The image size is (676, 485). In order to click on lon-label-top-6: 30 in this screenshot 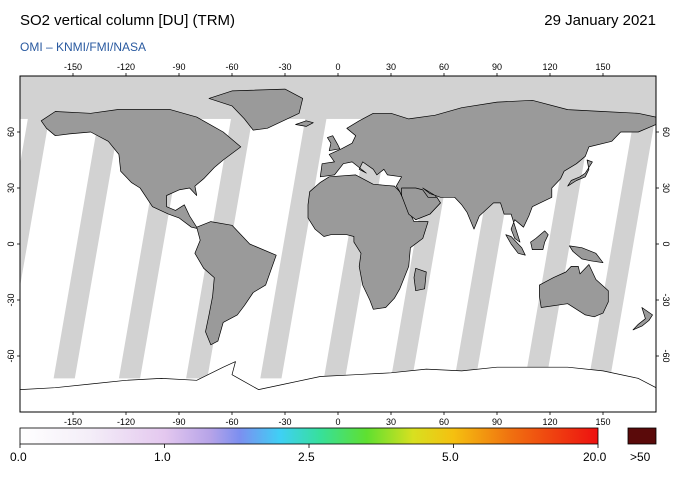, I will do `click(391, 67)`.